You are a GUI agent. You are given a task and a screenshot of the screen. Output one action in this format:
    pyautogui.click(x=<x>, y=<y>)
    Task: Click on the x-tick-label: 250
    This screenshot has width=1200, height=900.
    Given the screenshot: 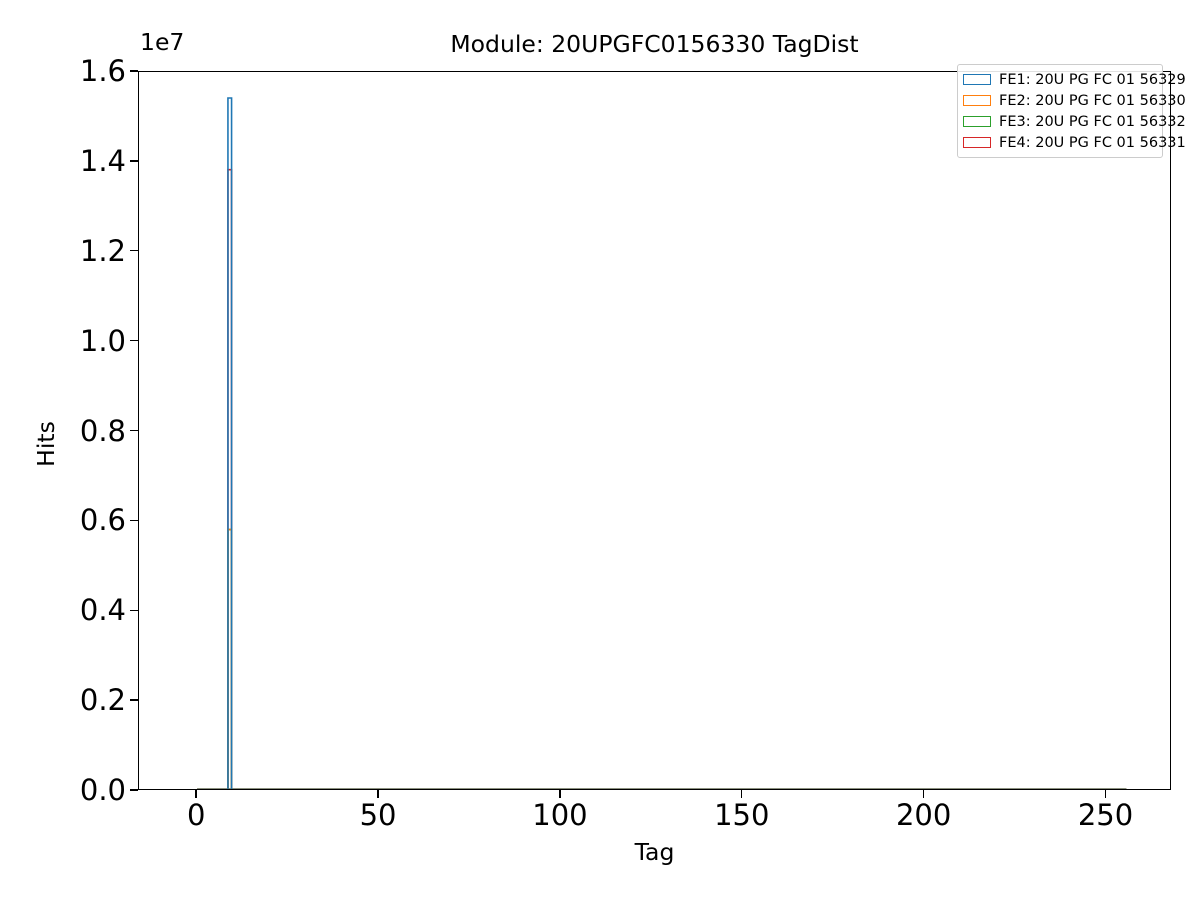 What is the action you would take?
    pyautogui.click(x=1105, y=815)
    